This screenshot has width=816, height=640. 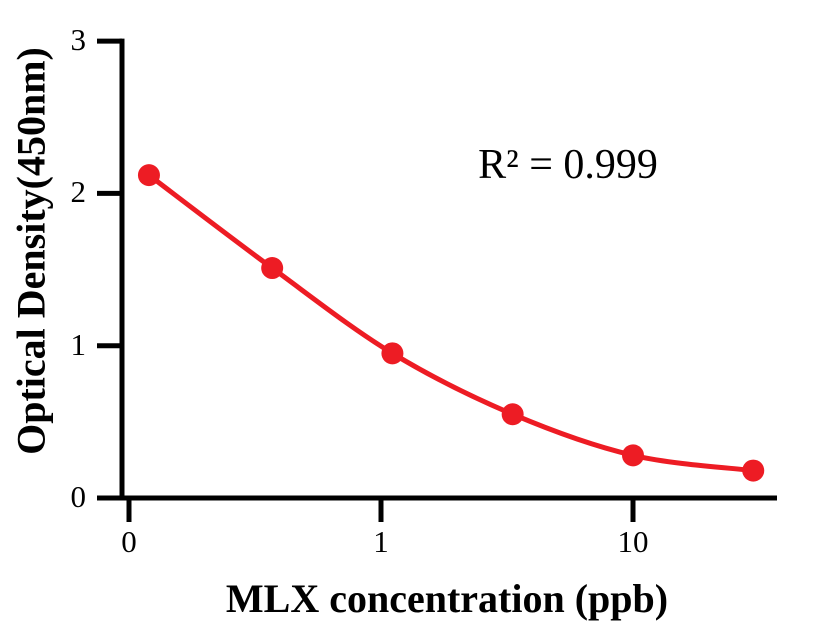 I want to click on y-tick-label: 0, so click(x=78, y=496).